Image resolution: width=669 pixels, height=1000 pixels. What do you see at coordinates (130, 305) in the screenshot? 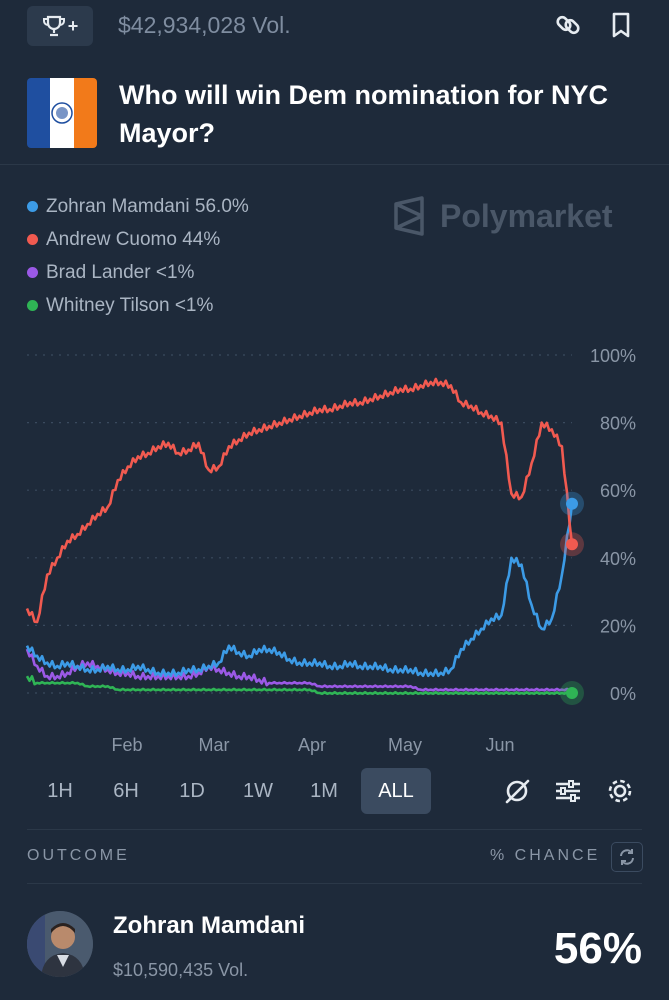
I see `legend-label: Whitney Tilson <1%` at bounding box center [130, 305].